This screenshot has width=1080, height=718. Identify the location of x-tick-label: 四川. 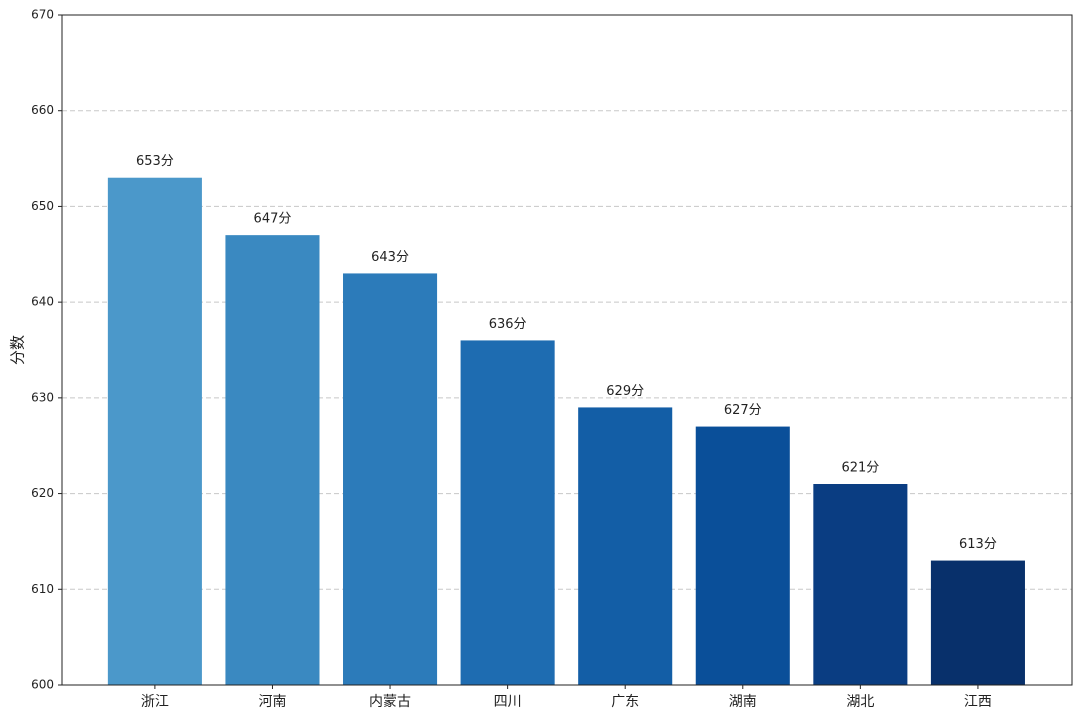
(508, 702).